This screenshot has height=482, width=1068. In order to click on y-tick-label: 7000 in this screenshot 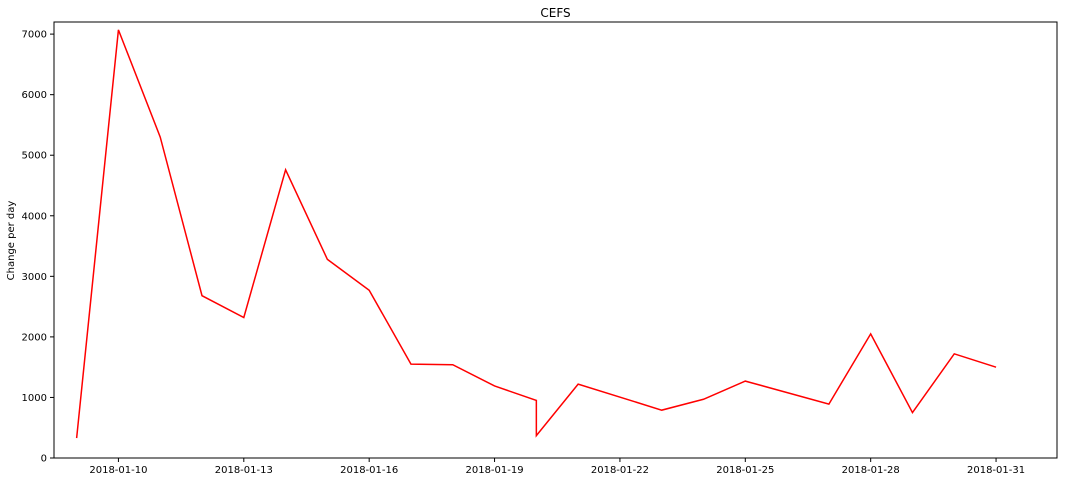, I will do `click(34, 35)`.